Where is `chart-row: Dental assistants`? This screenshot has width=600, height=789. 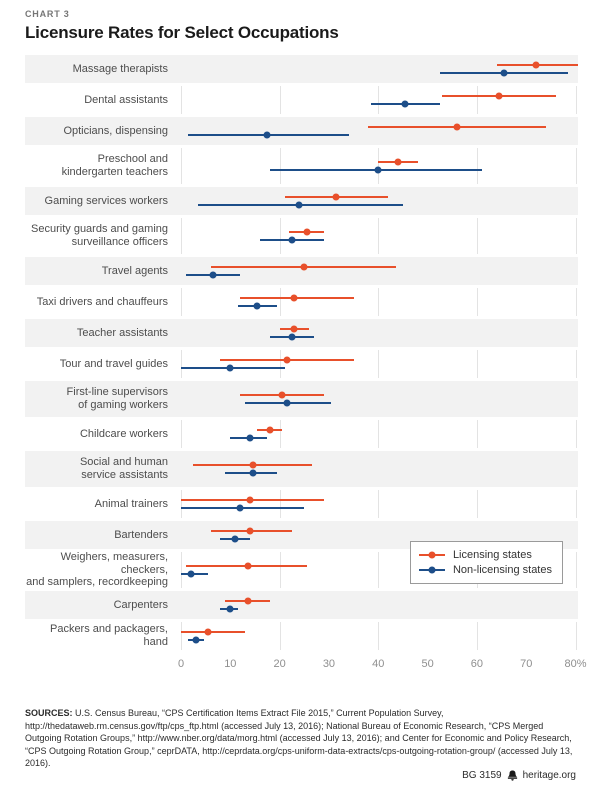 chart-row: Dental assistants is located at coordinates (301, 99).